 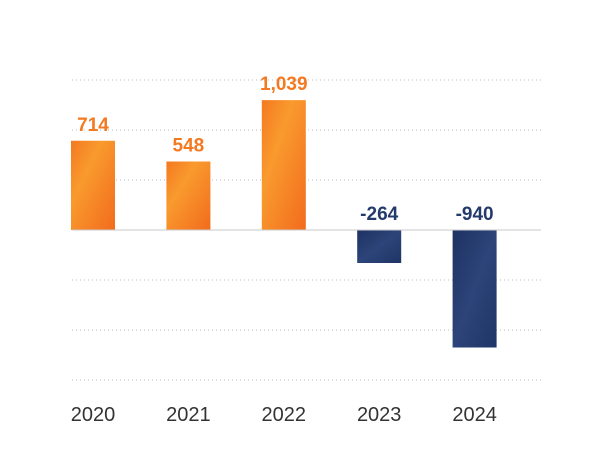 What do you see at coordinates (189, 146) in the screenshot?
I see `data-label-2021: 548` at bounding box center [189, 146].